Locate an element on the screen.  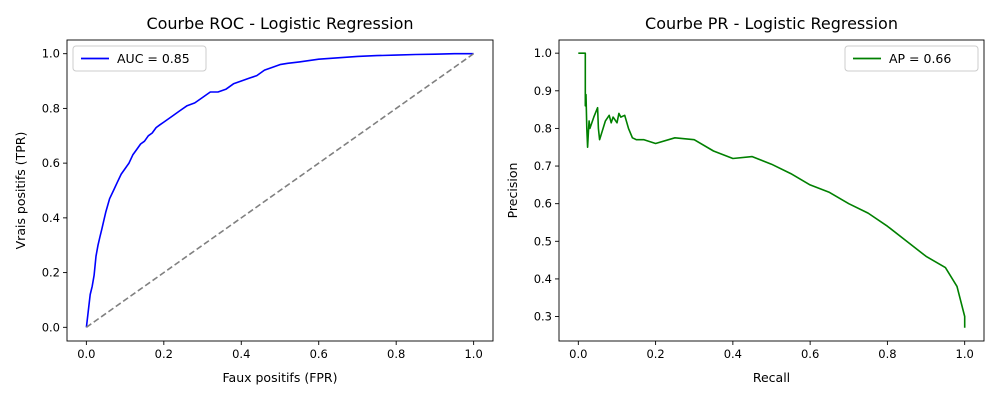
legend-label: AP = 0.66 is located at coordinates (920, 58).